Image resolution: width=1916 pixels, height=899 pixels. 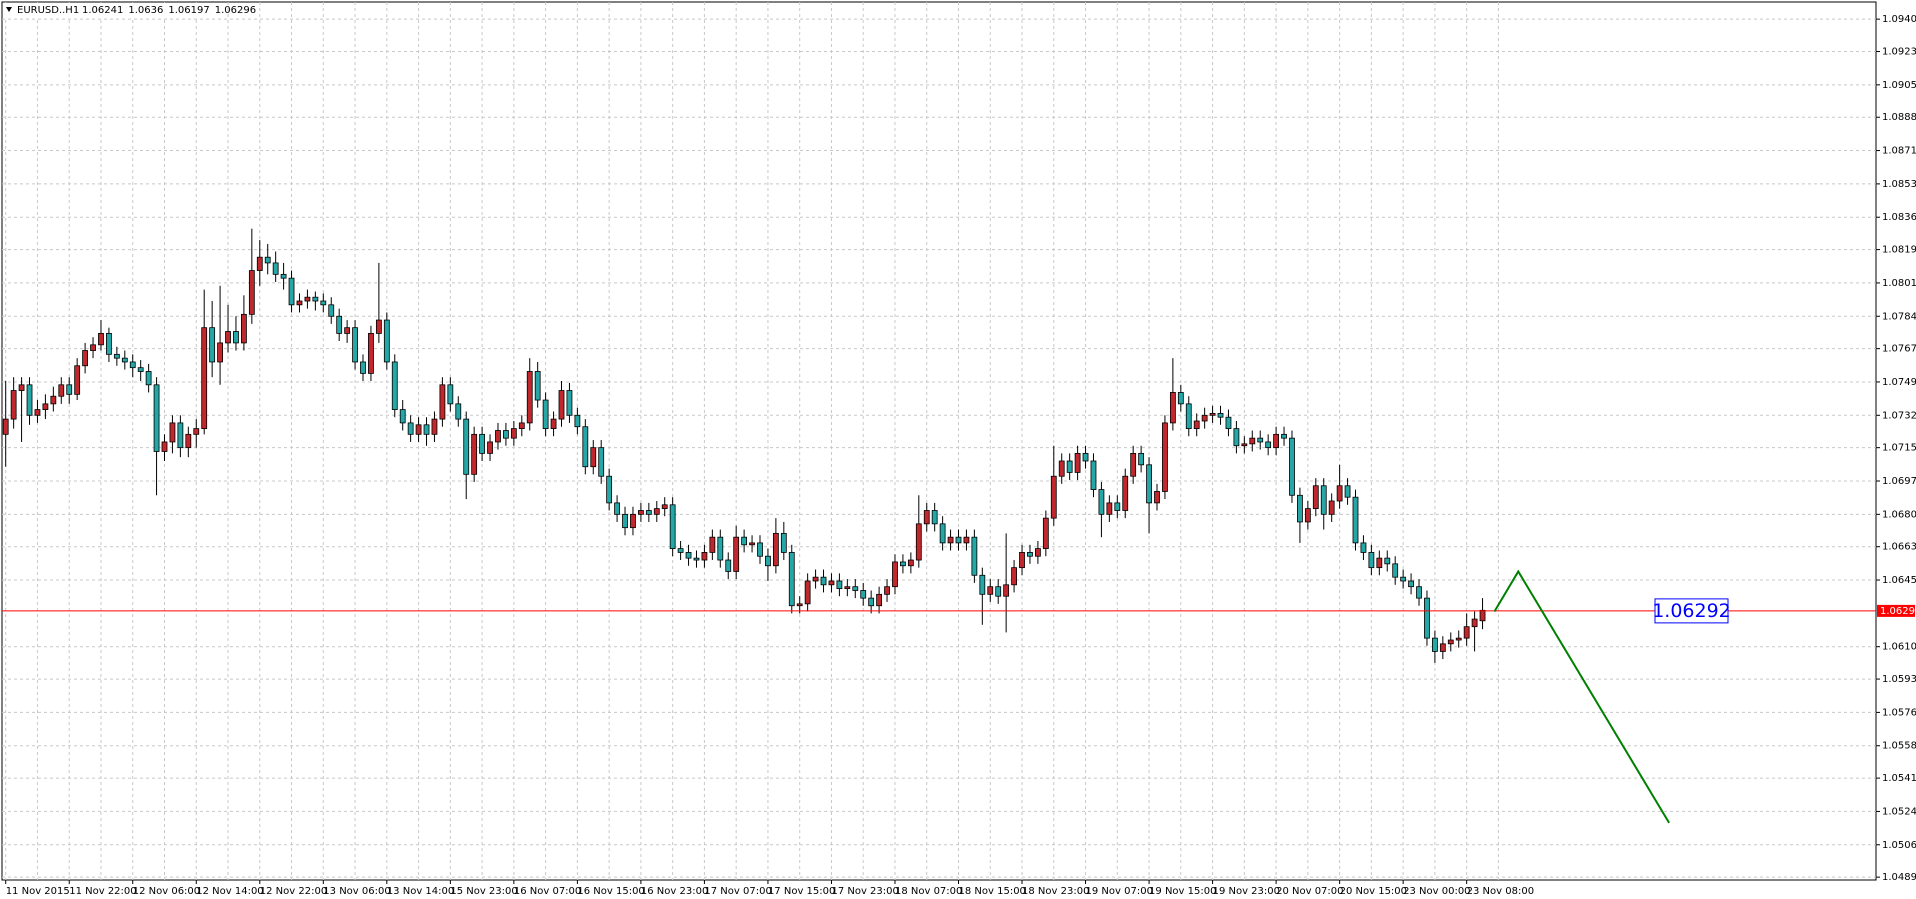 What do you see at coordinates (1899, 52) in the screenshot?
I see `y-tick-label: 1.09230` at bounding box center [1899, 52].